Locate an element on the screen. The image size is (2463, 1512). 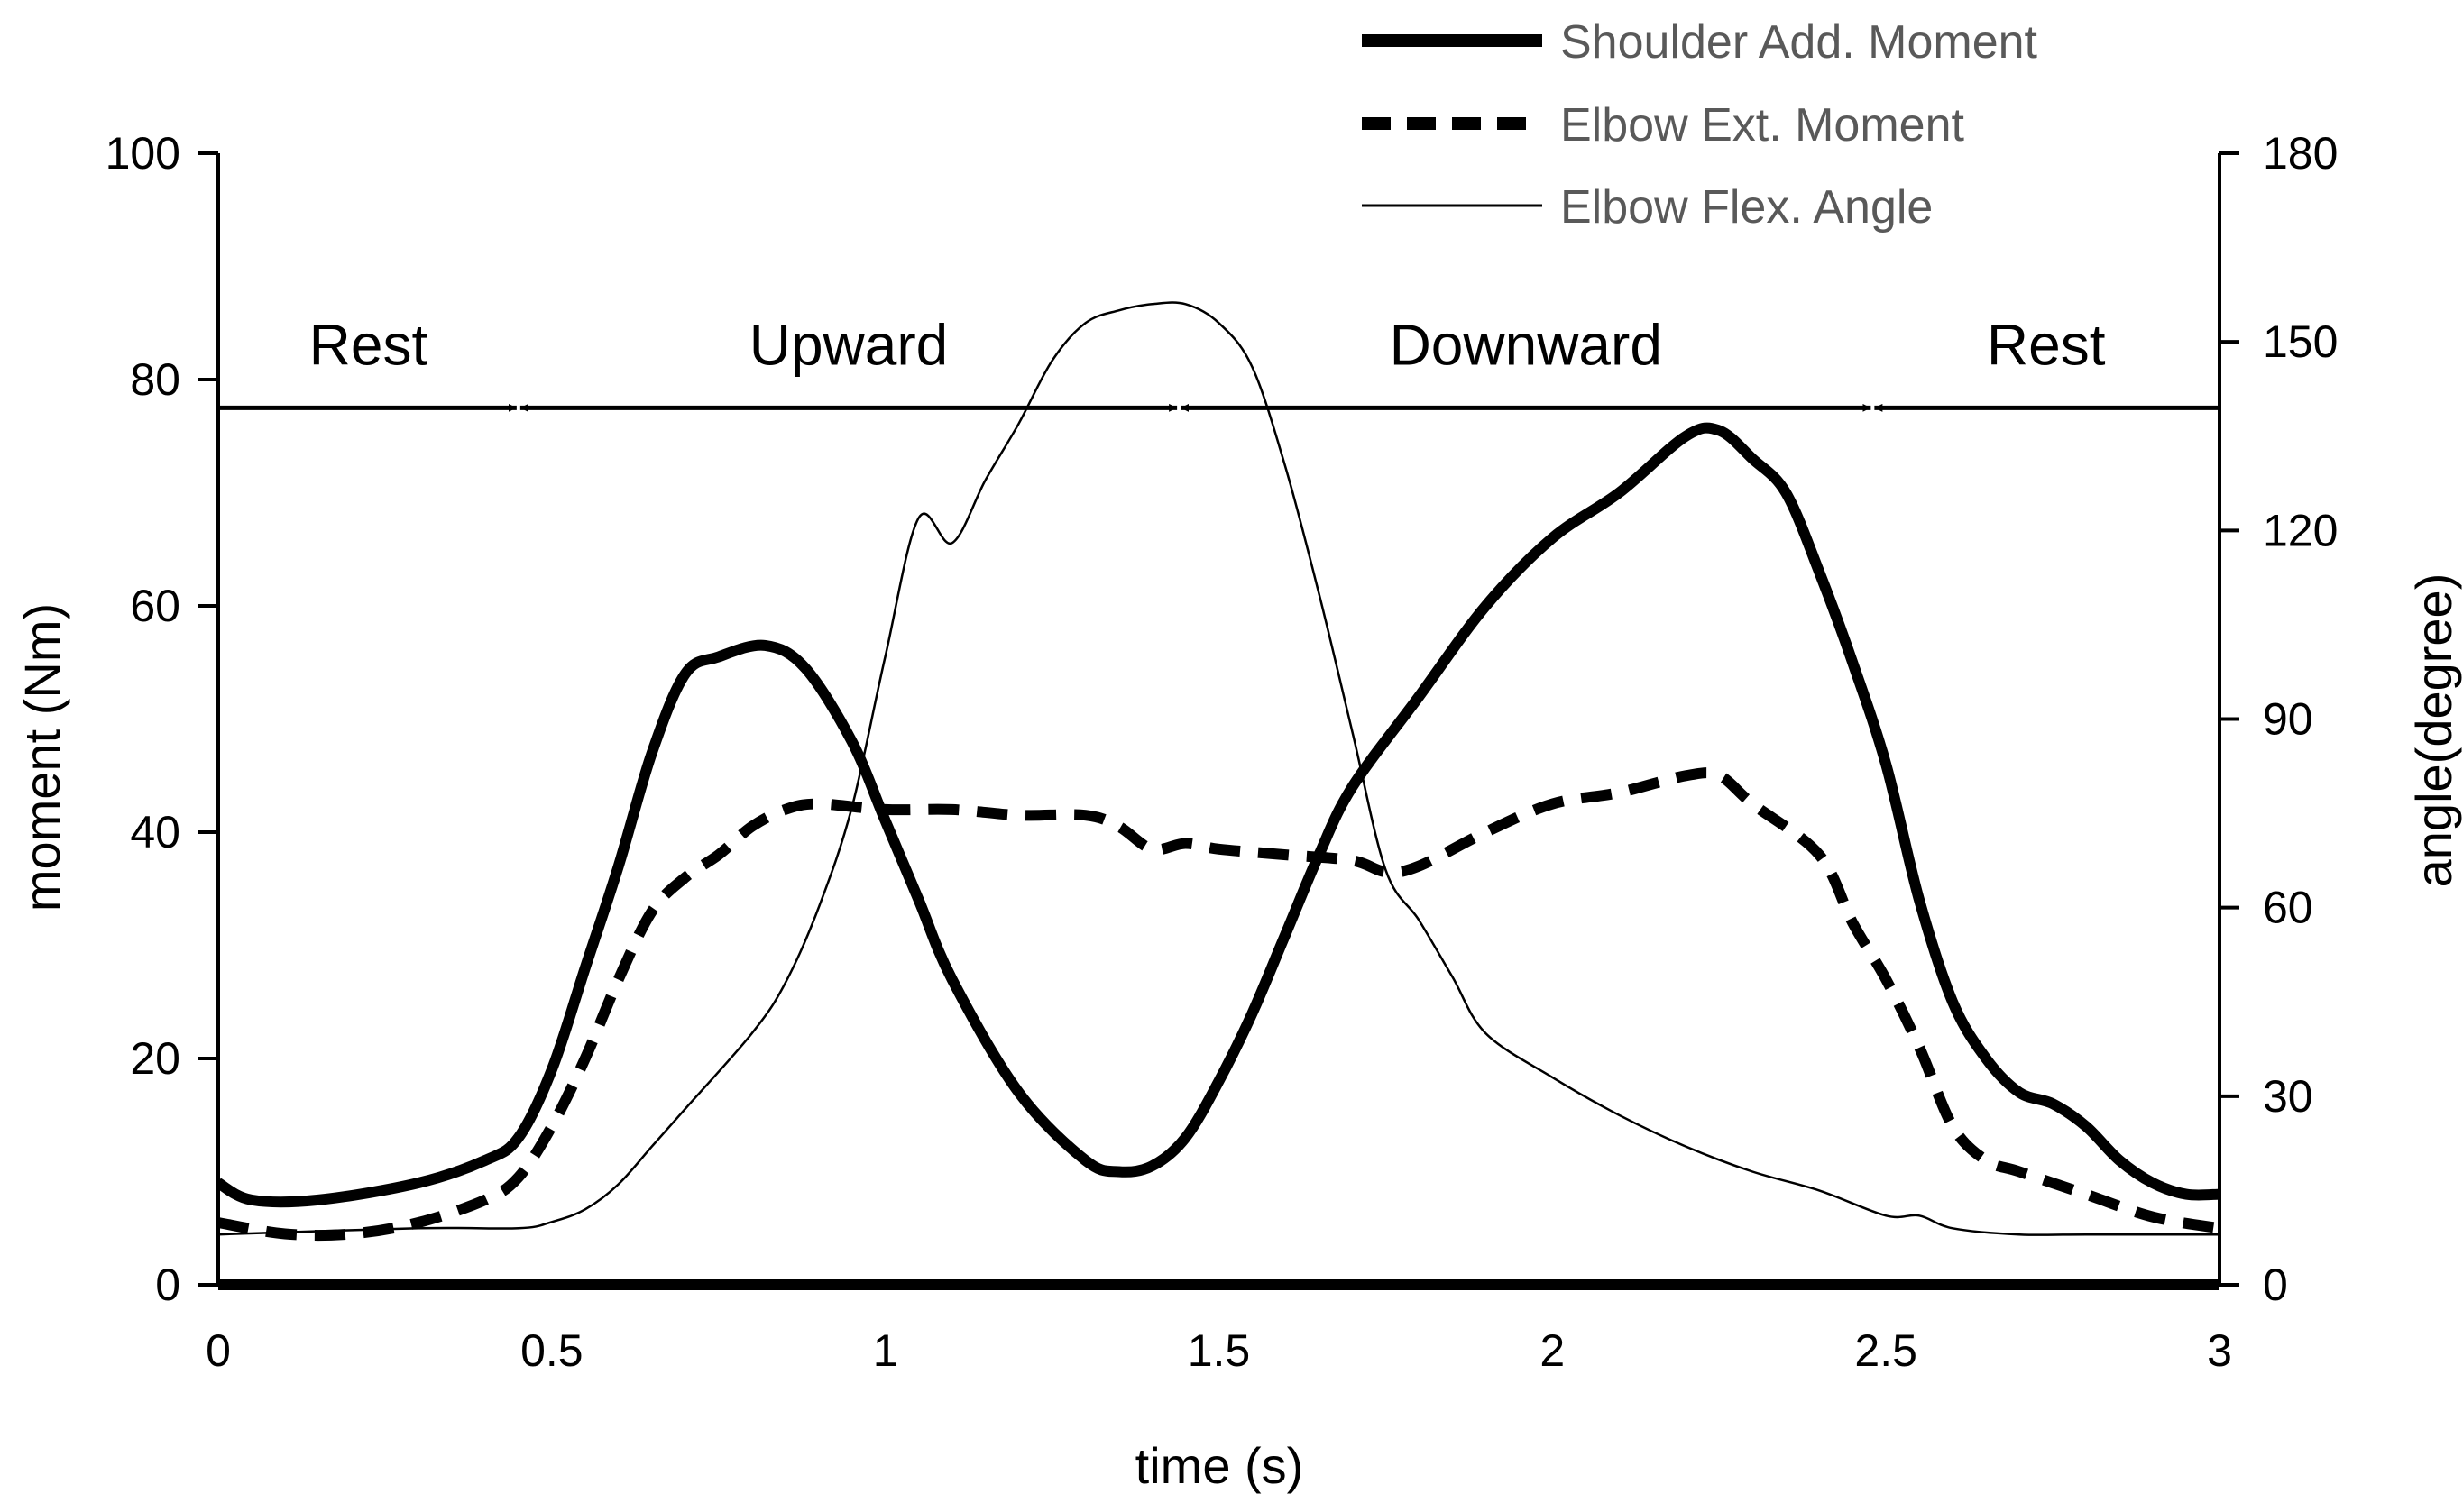
y-tick-label: 60 is located at coordinates (155, 606).